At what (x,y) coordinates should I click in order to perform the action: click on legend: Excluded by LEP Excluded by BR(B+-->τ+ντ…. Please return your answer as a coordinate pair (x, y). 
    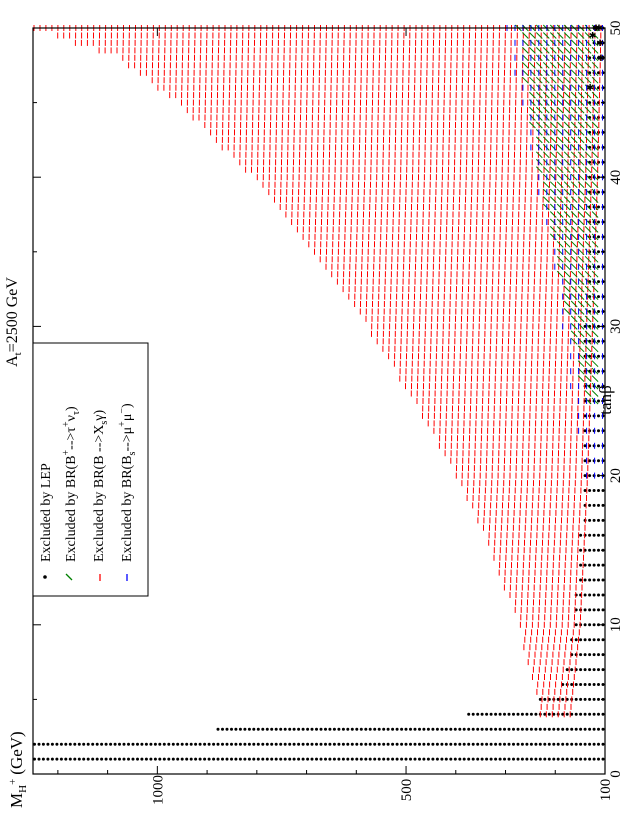
    Looking at the image, I should click on (90, 469).